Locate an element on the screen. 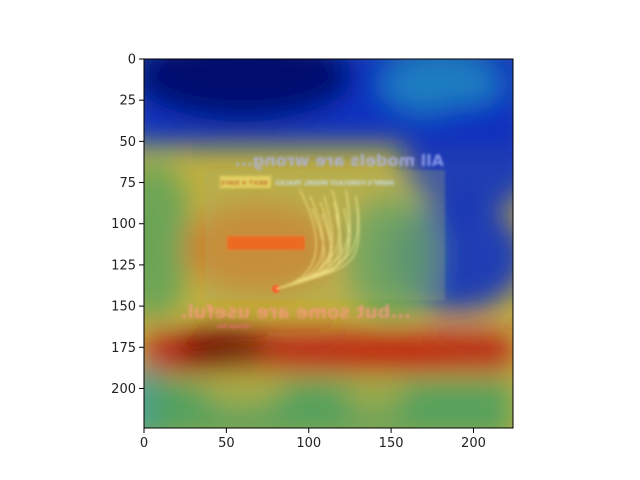 This screenshot has height=480, width=640. yellow-bottom-right is located at coordinates (374, 396).